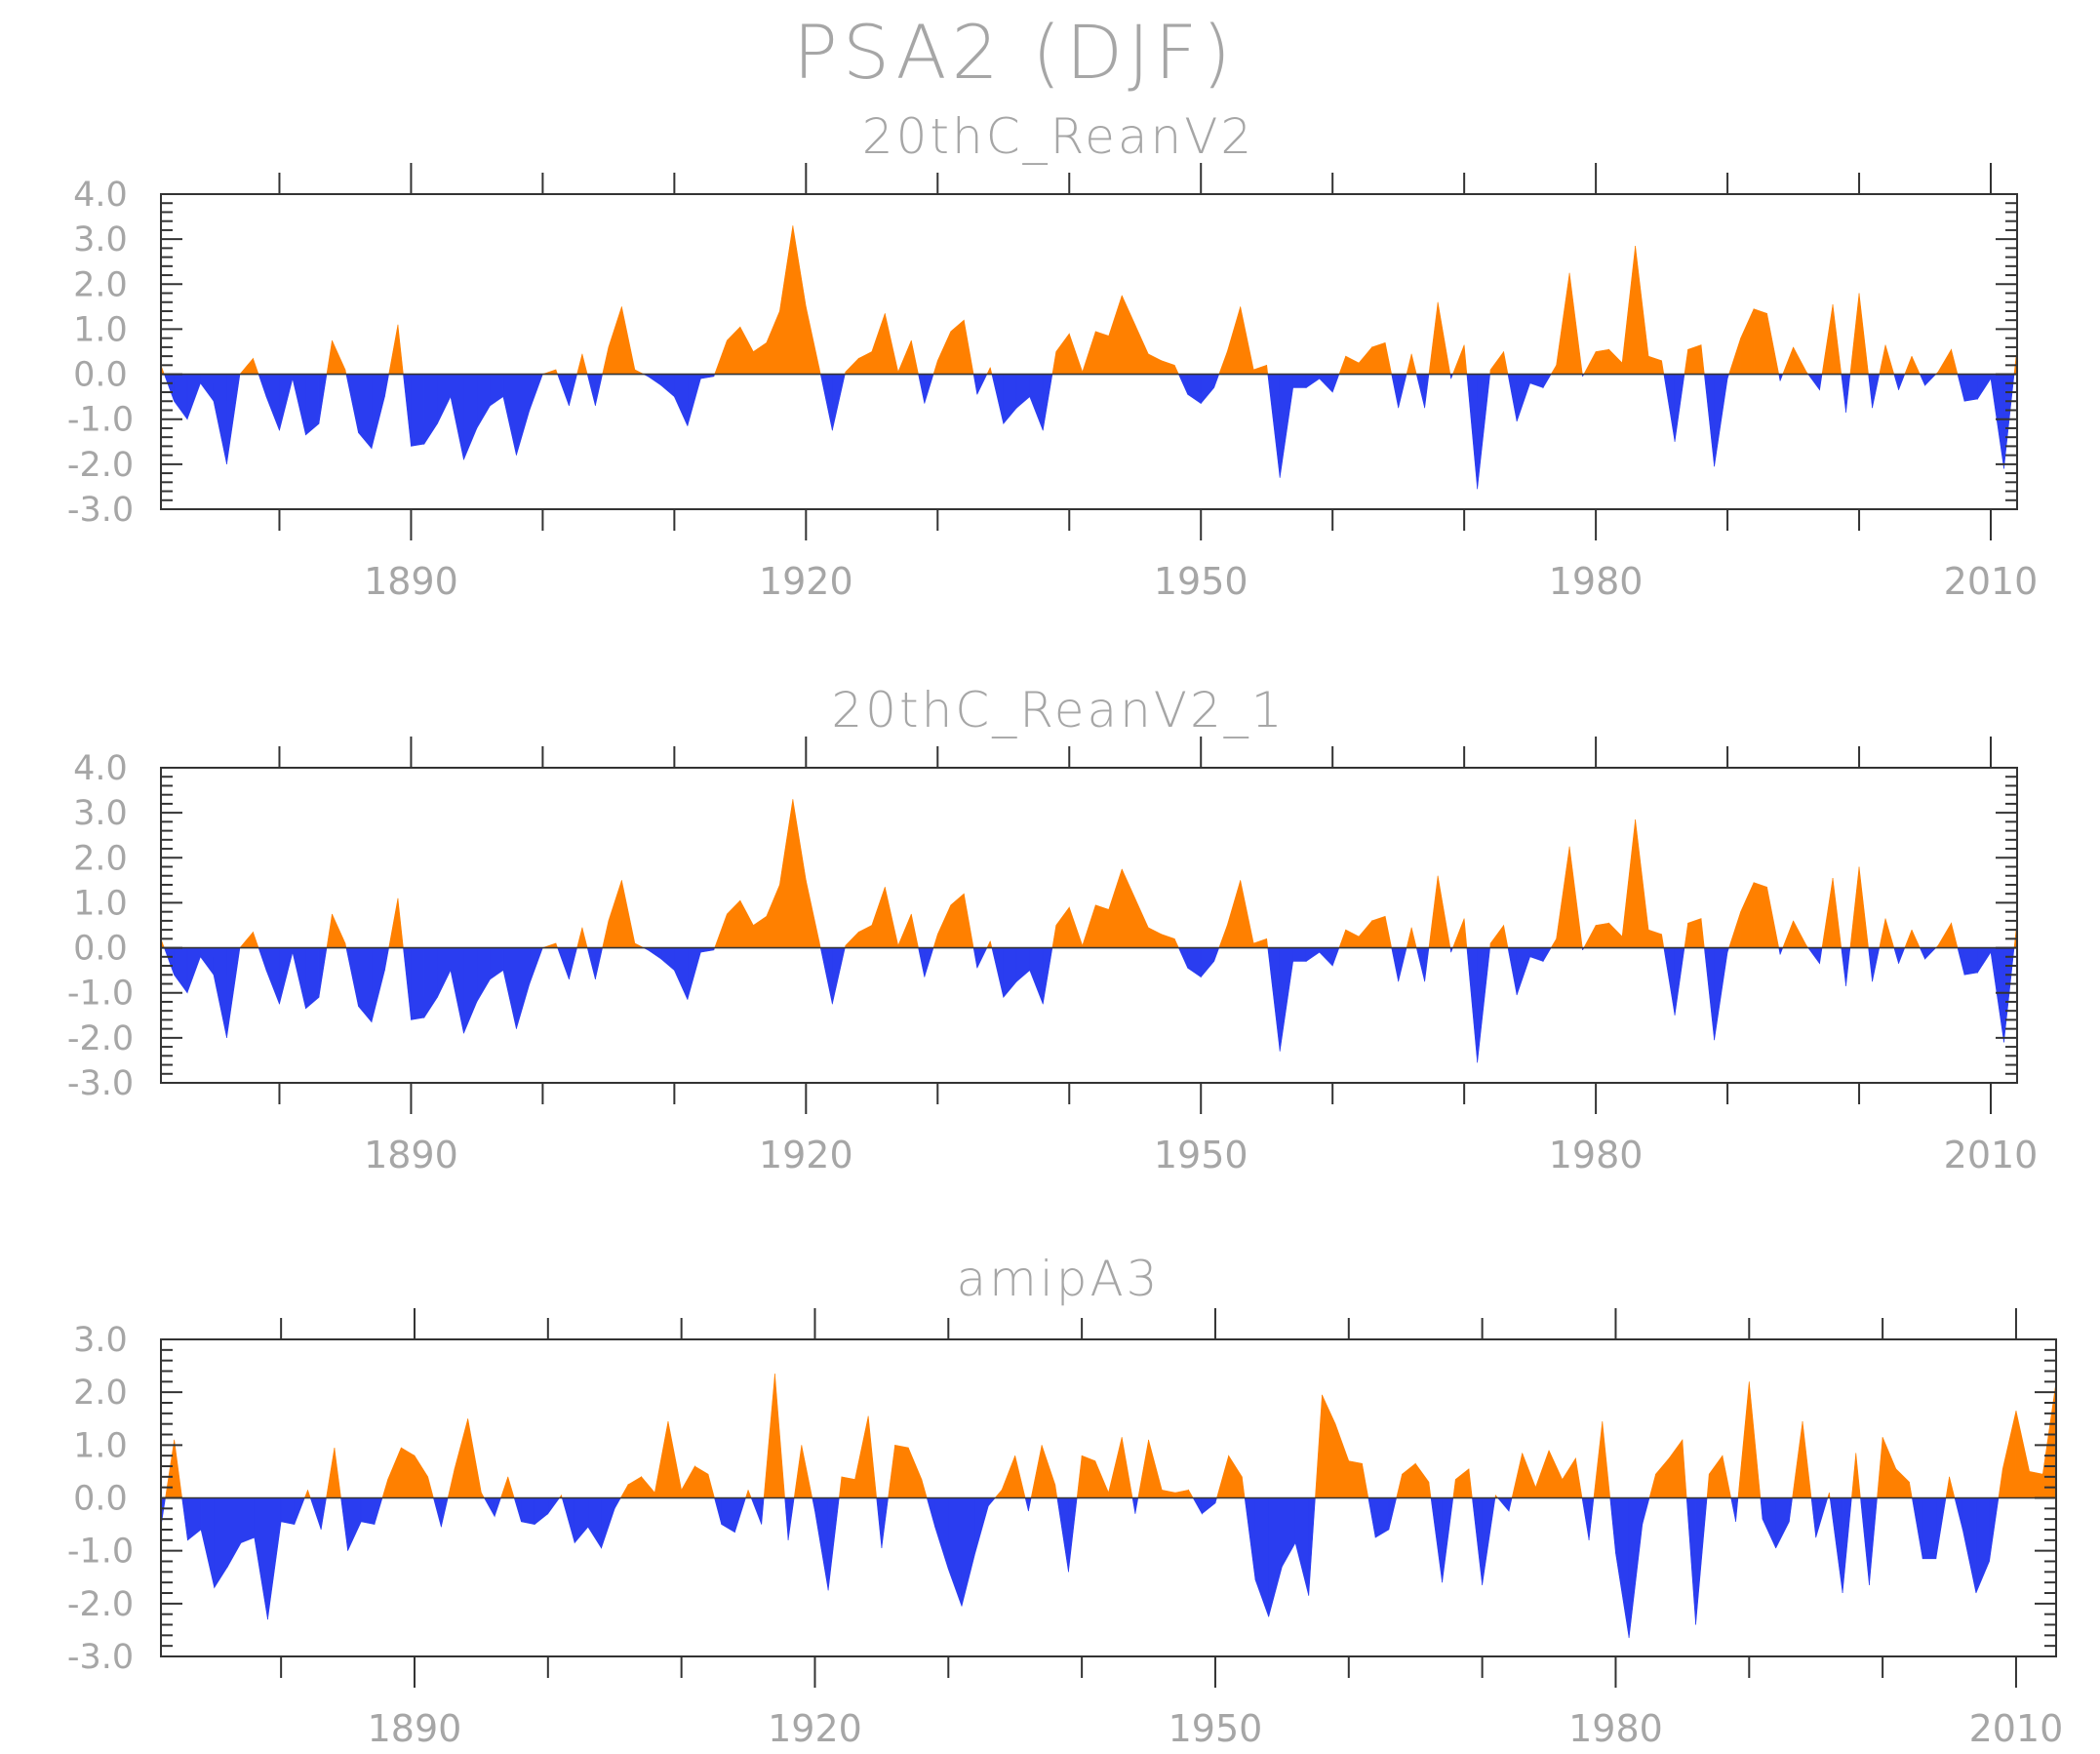  What do you see at coordinates (100, 465) in the screenshot?
I see `y-tick-label: -2.0` at bounding box center [100, 465].